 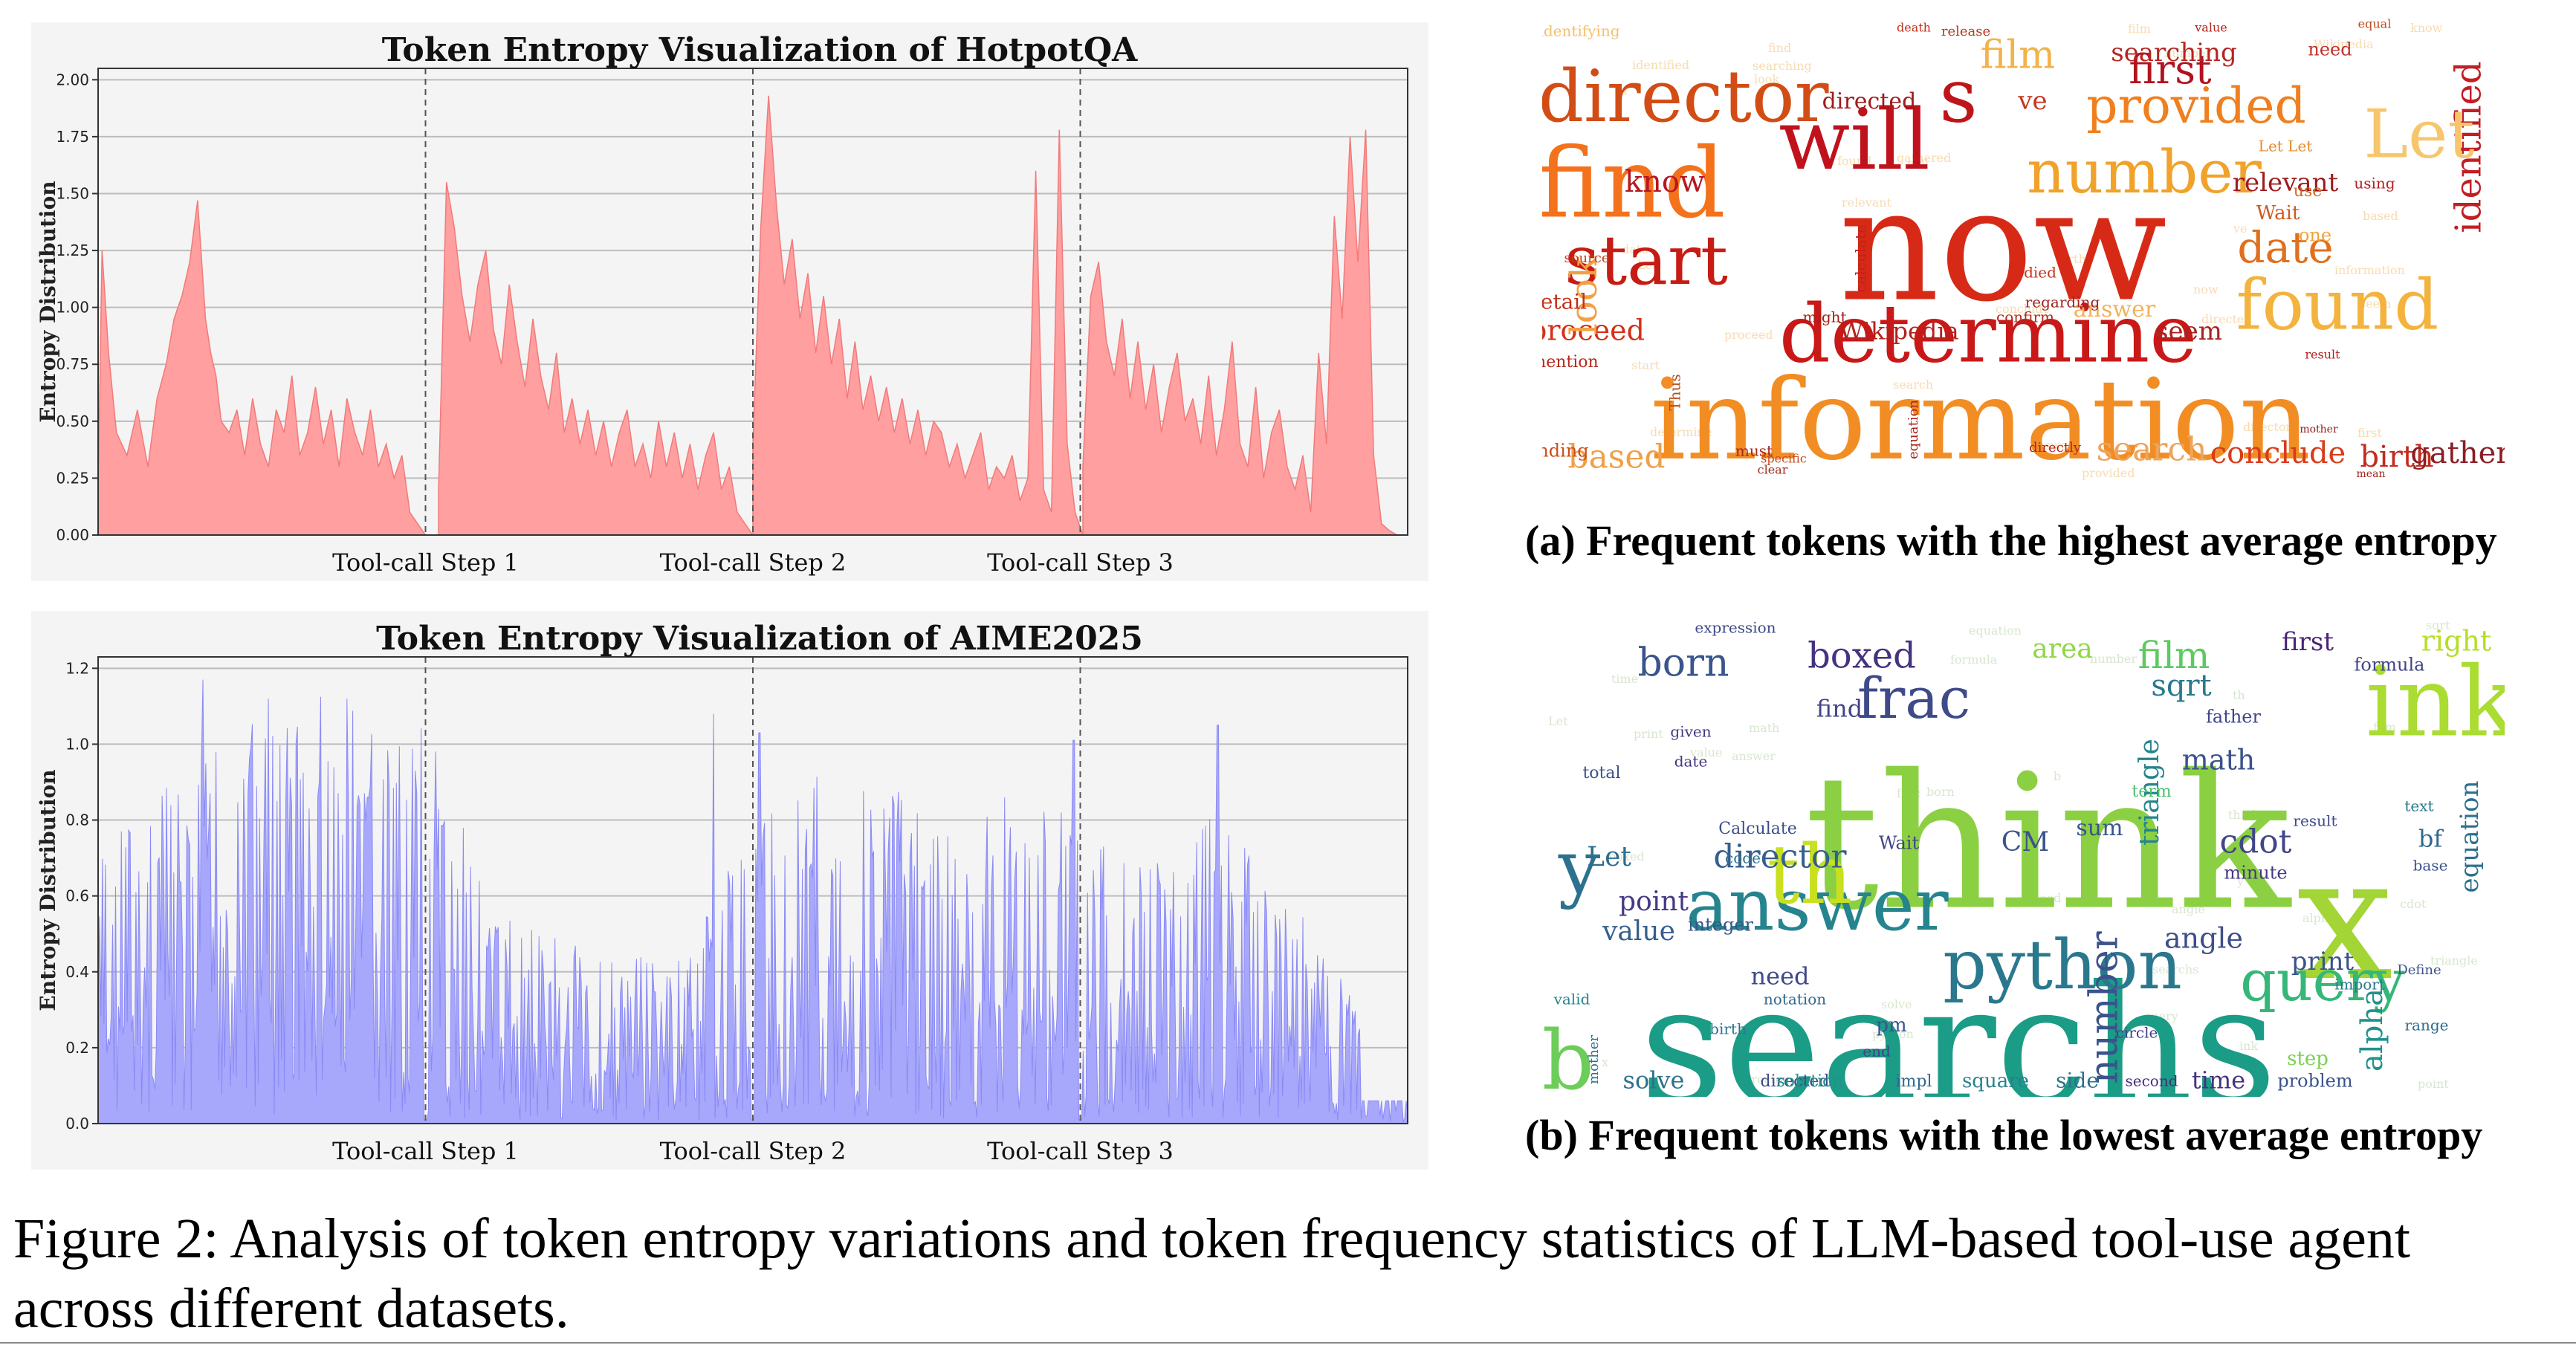 What do you see at coordinates (2418, 134) in the screenshot?
I see `cloud-word: Let` at bounding box center [2418, 134].